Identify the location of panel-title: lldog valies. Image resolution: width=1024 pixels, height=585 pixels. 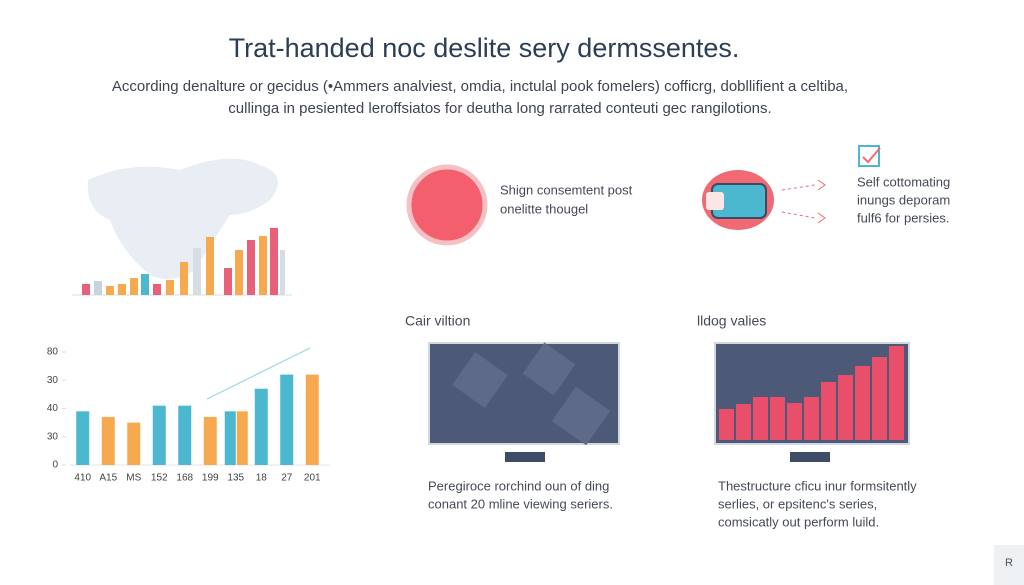
(731, 321).